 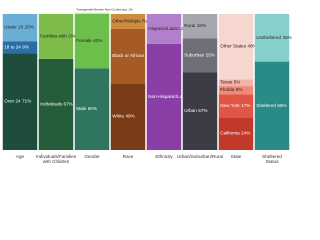 I want to click on segment-value: 18%, so click(x=201, y=25).